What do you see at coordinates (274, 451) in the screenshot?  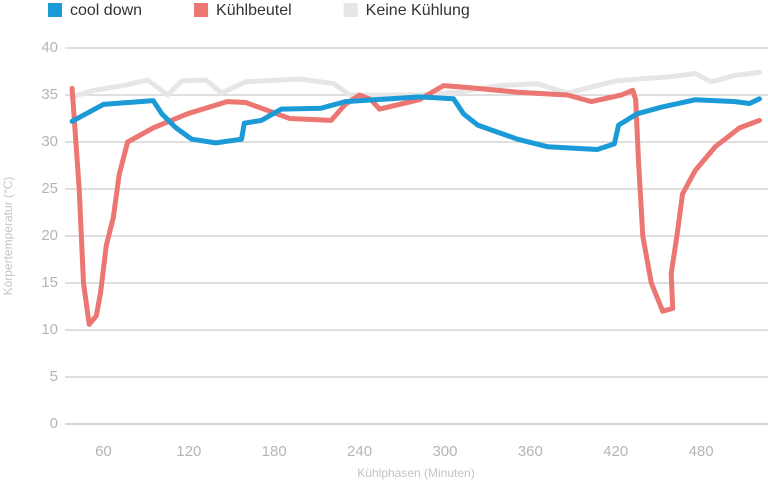 I see `x-tick-label: 180` at bounding box center [274, 451].